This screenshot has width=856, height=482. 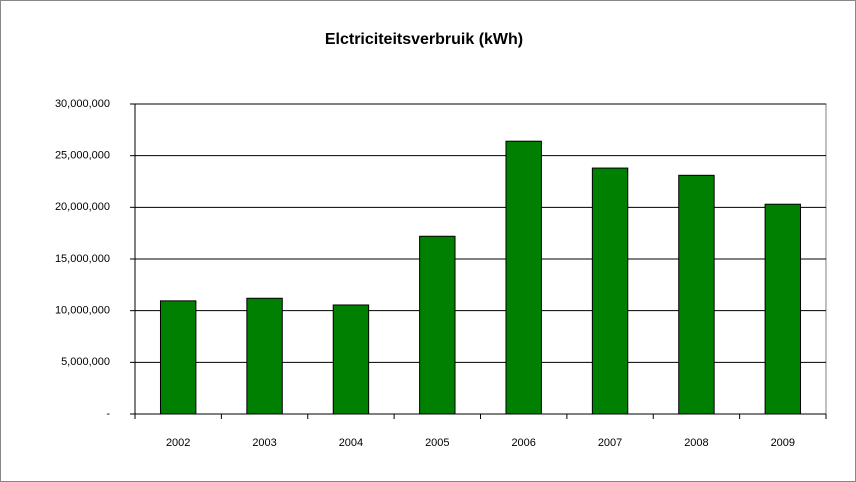 What do you see at coordinates (82, 259) in the screenshot?
I see `y-tick-label: 15,000,000` at bounding box center [82, 259].